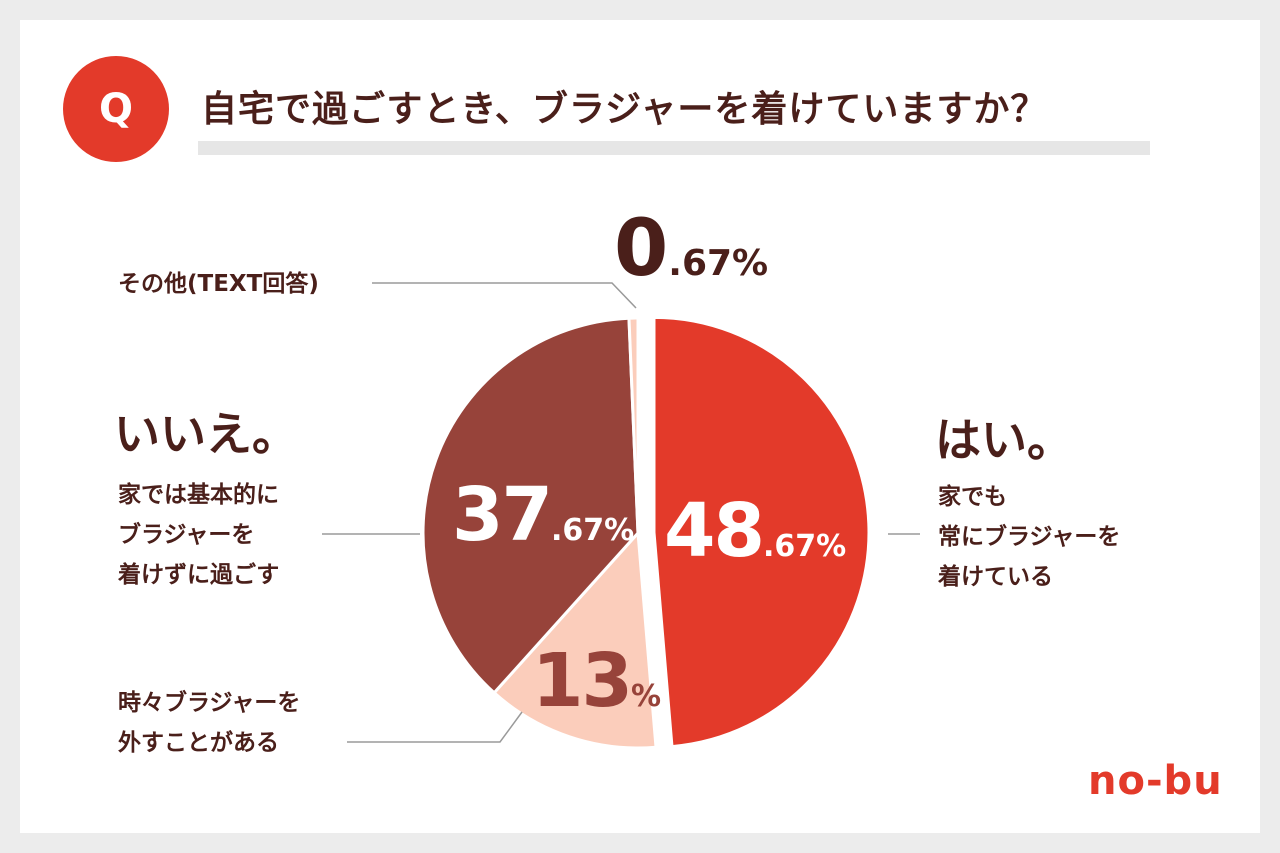 The image size is (1280, 853). What do you see at coordinates (1155, 781) in the screenshot?
I see `brand-logo: no-bu` at bounding box center [1155, 781].